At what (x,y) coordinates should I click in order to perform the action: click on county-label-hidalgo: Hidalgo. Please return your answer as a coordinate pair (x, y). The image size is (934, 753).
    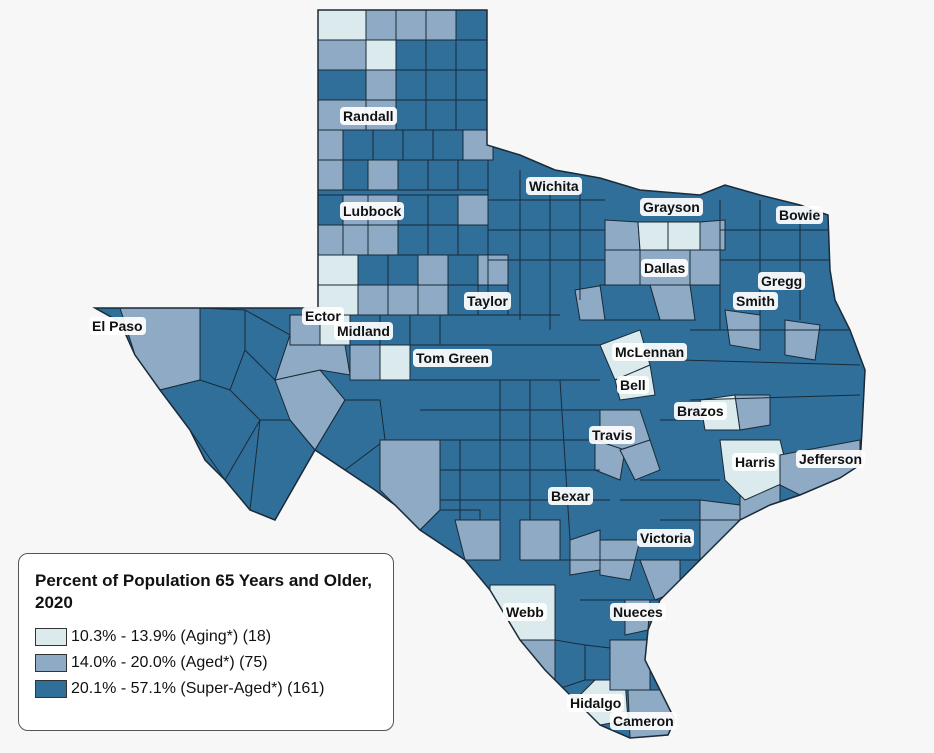
    Looking at the image, I should click on (596, 703).